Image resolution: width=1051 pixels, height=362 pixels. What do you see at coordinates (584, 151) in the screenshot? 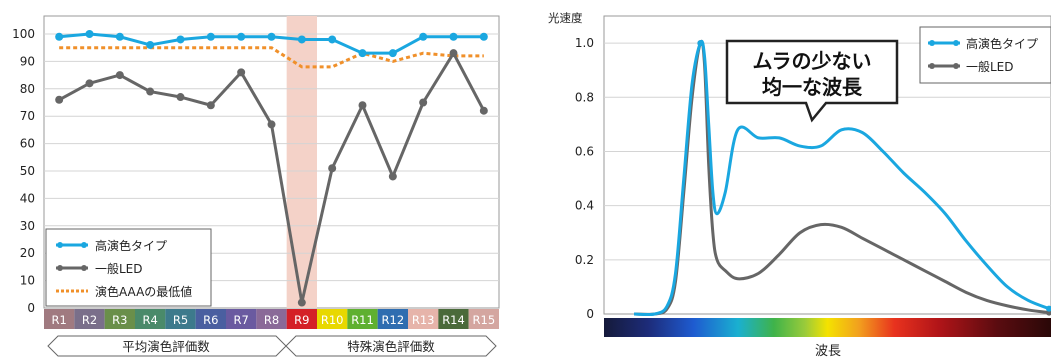
I see `y-tick-label: 0.6` at bounding box center [584, 151].